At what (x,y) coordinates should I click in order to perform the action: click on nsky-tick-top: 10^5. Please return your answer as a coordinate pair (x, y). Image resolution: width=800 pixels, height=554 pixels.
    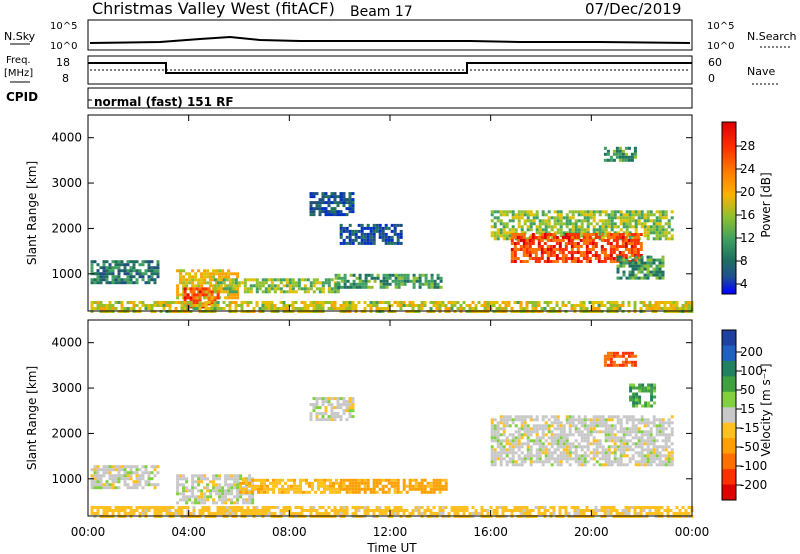
    Looking at the image, I should click on (63, 26).